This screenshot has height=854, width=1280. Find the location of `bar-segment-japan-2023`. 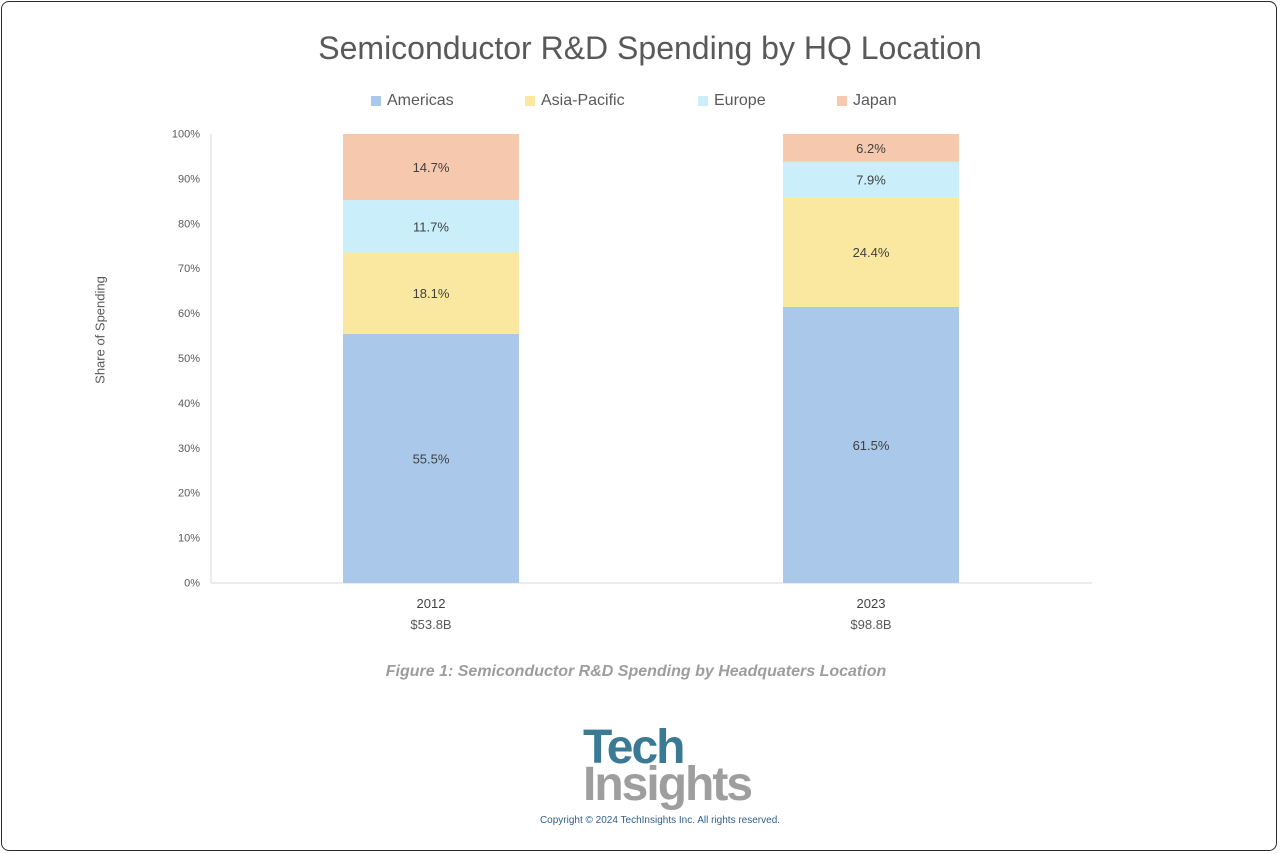

bar-segment-japan-2023 is located at coordinates (871, 148).